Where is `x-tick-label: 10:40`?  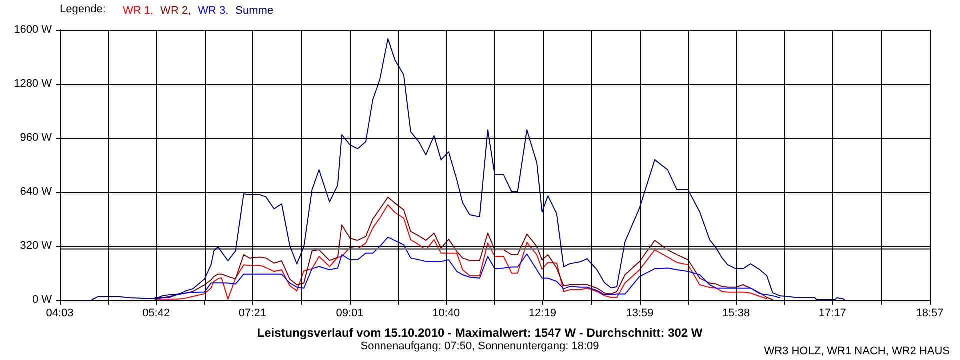
x-tick-label: 10:40 is located at coordinates (446, 314).